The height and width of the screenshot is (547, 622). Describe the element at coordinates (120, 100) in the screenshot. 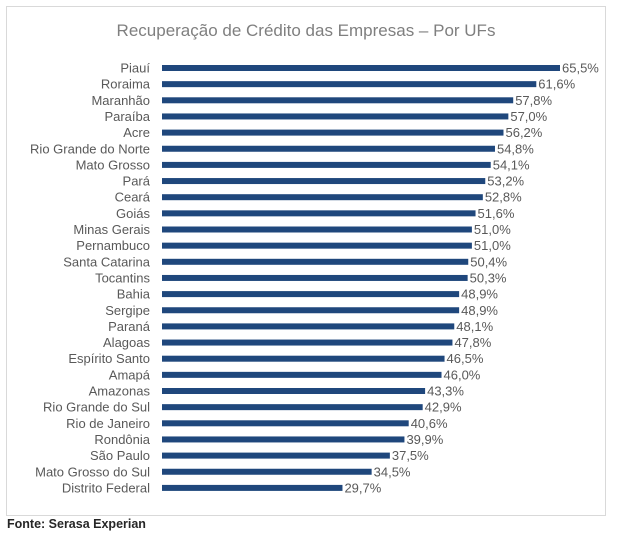

I see `category-label: Maranhão` at that location.